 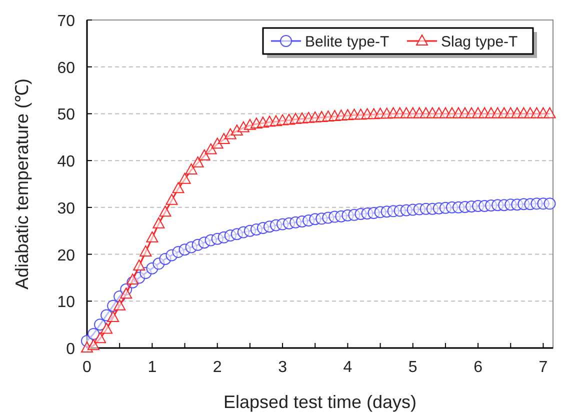 I want to click on x-tick-label: 5, so click(x=413, y=367).